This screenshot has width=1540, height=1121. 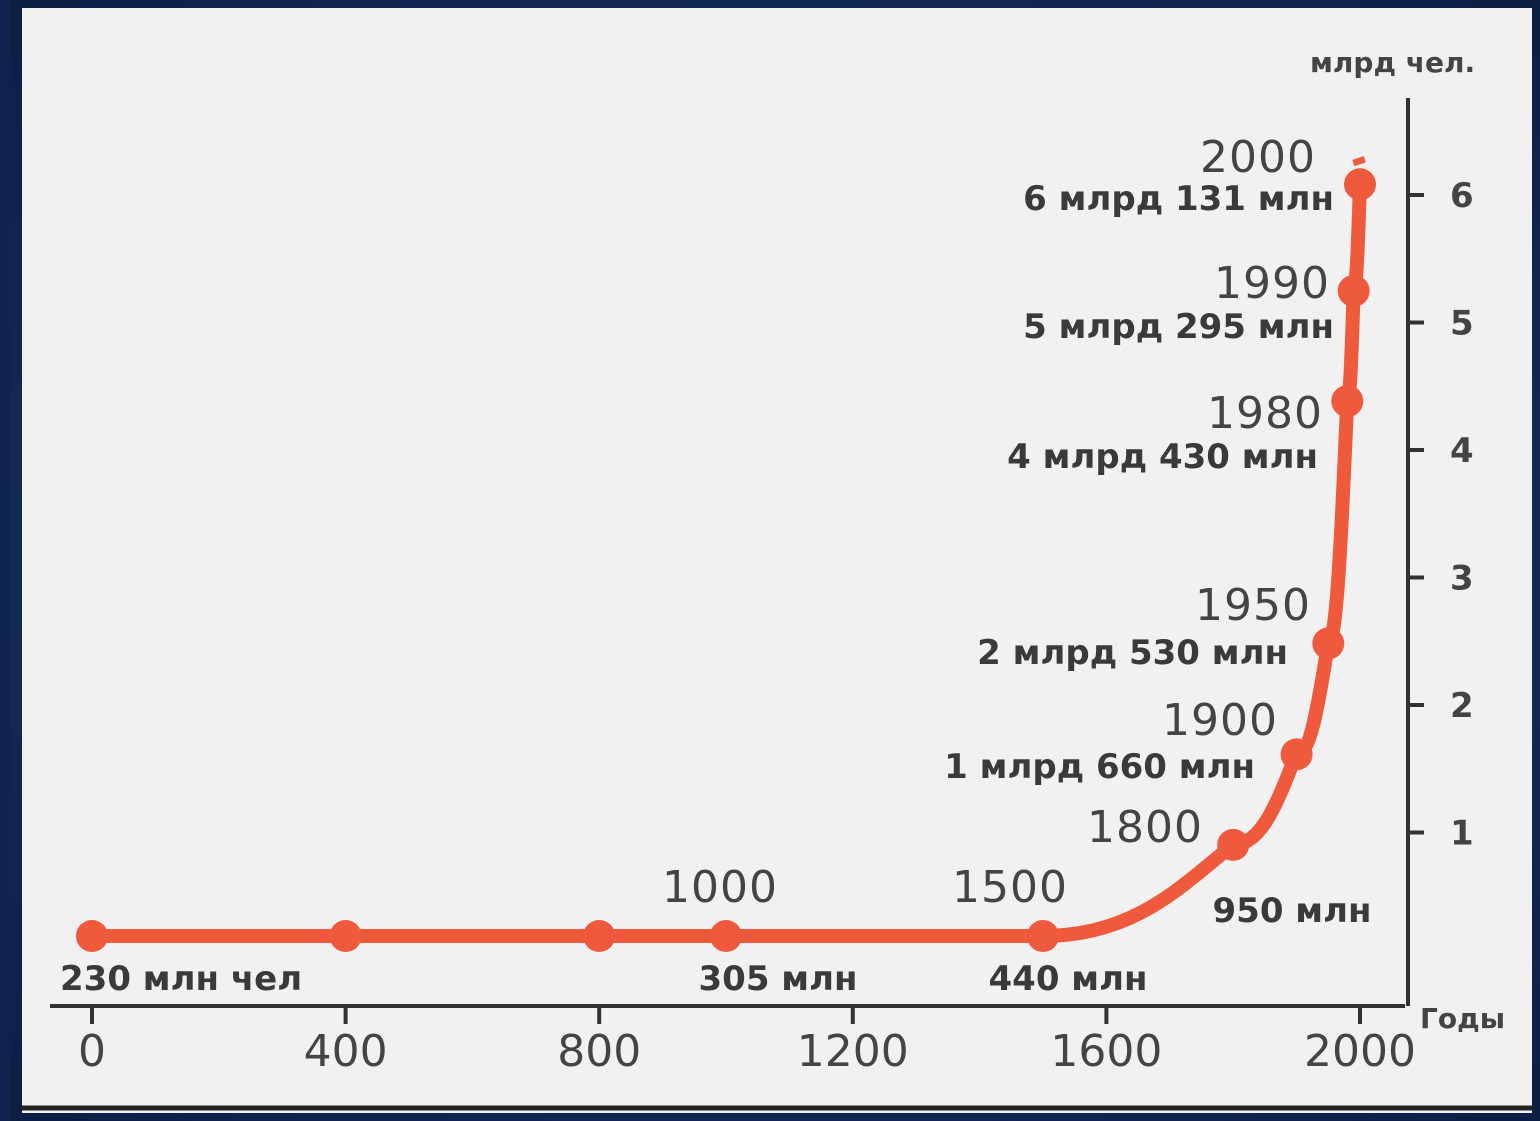 What do you see at coordinates (1462, 1018) in the screenshot?
I see `x-axis-title: Годы` at bounding box center [1462, 1018].